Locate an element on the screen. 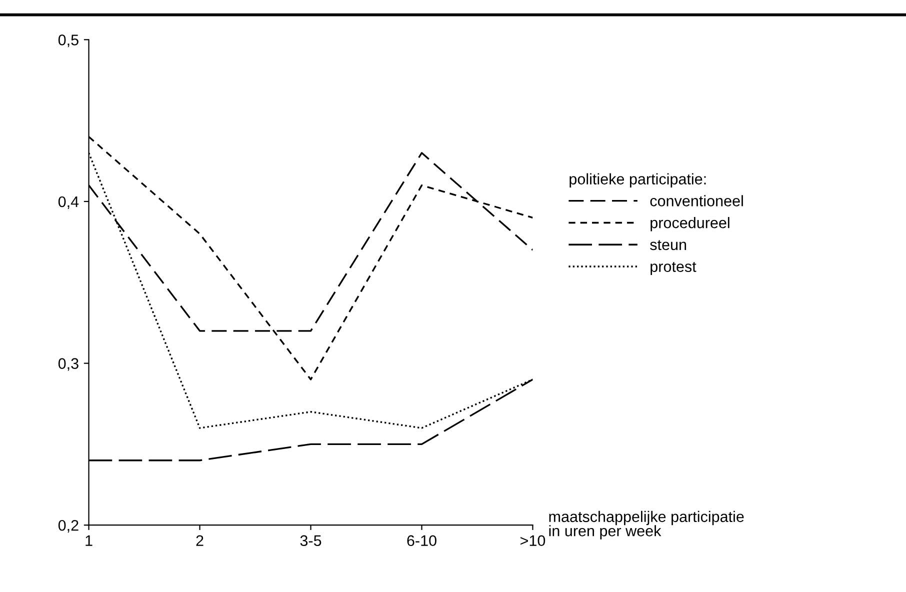 The height and width of the screenshot is (592, 906). x-tick-label: 2 is located at coordinates (200, 540).